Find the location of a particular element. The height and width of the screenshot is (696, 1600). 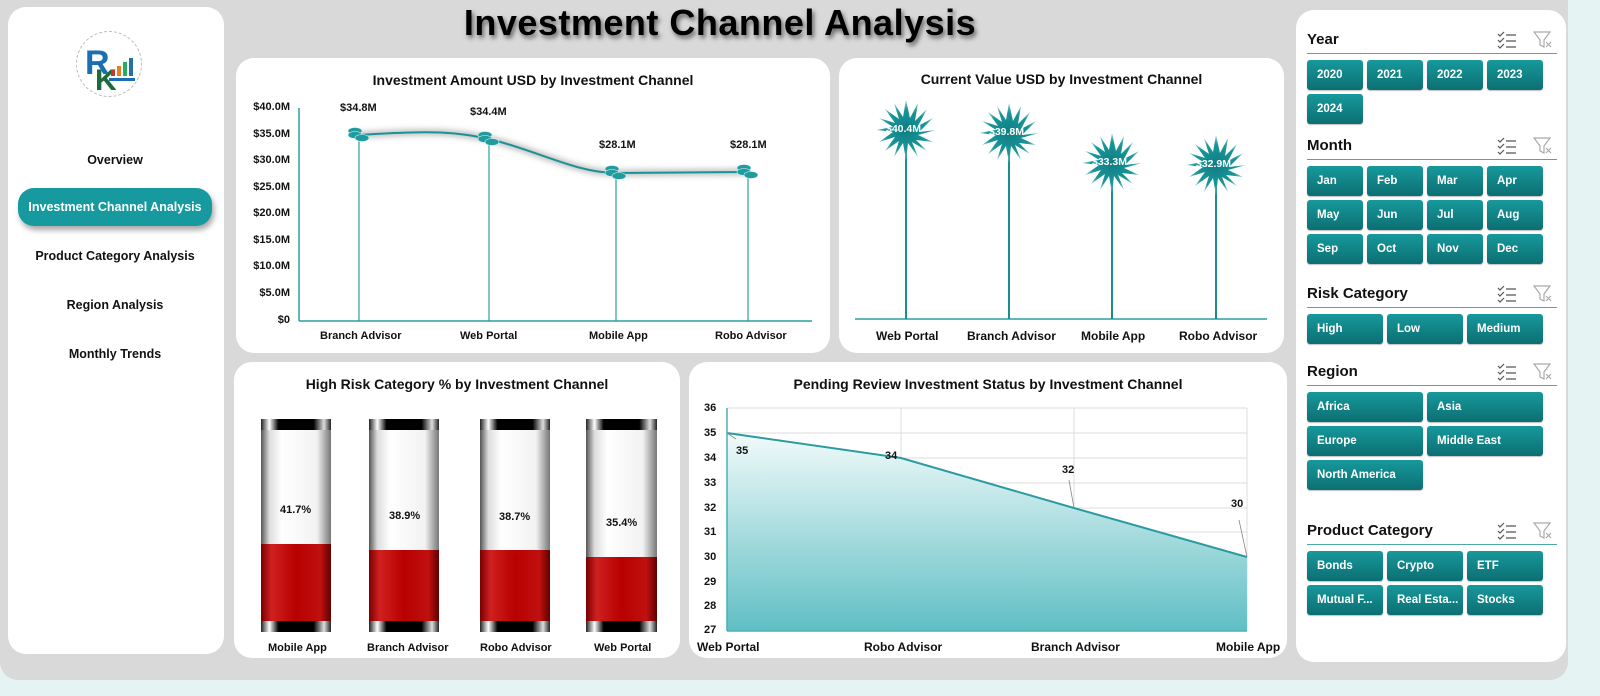

lollipop-plot is located at coordinates (1061, 210).